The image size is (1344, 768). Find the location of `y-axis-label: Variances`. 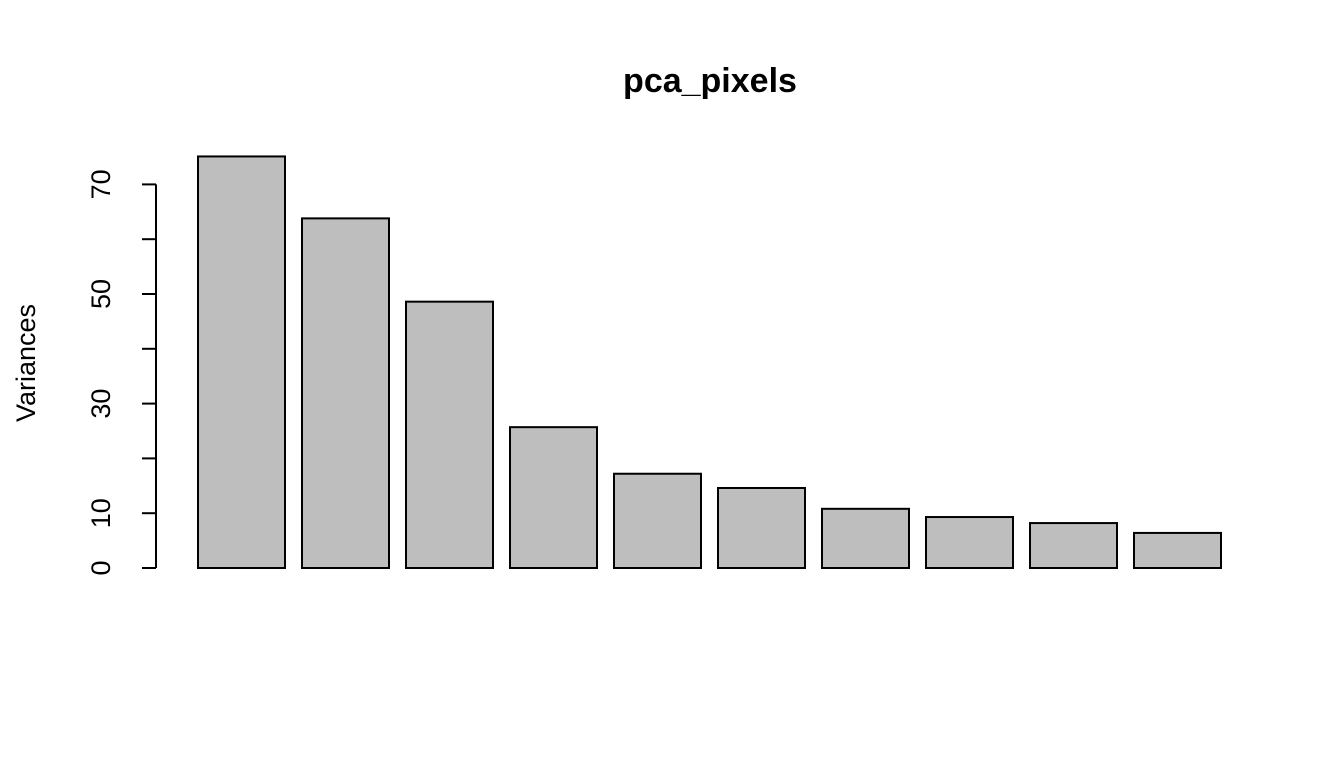

y-axis-label: Variances is located at coordinates (26, 363).